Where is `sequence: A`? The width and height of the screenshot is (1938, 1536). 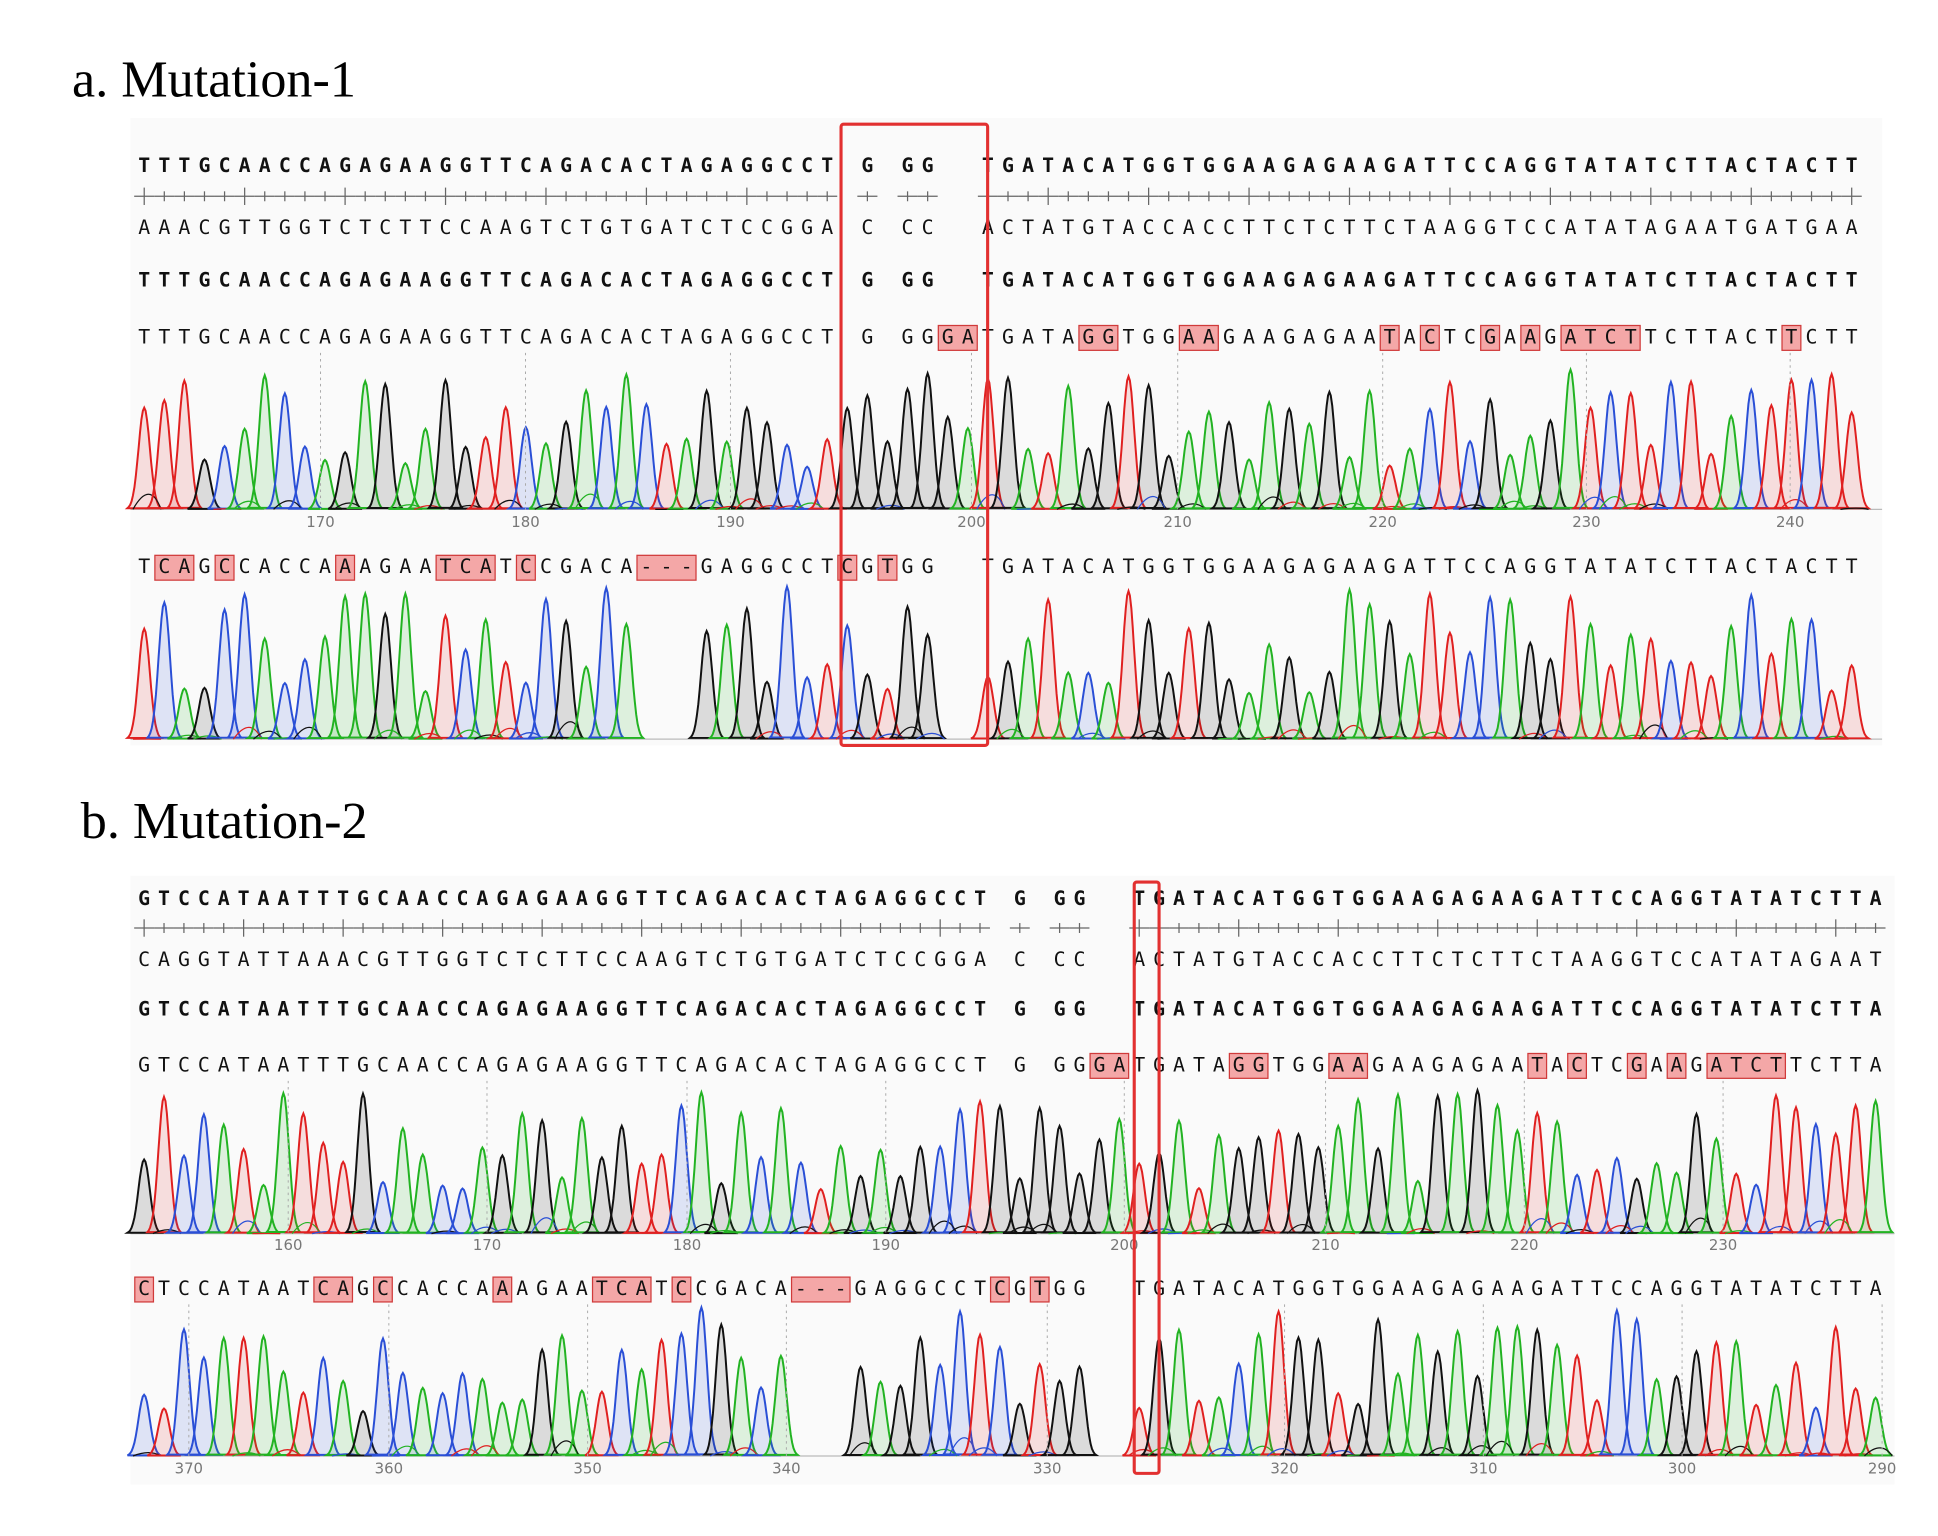 sequence: A is located at coordinates (1677, 1064).